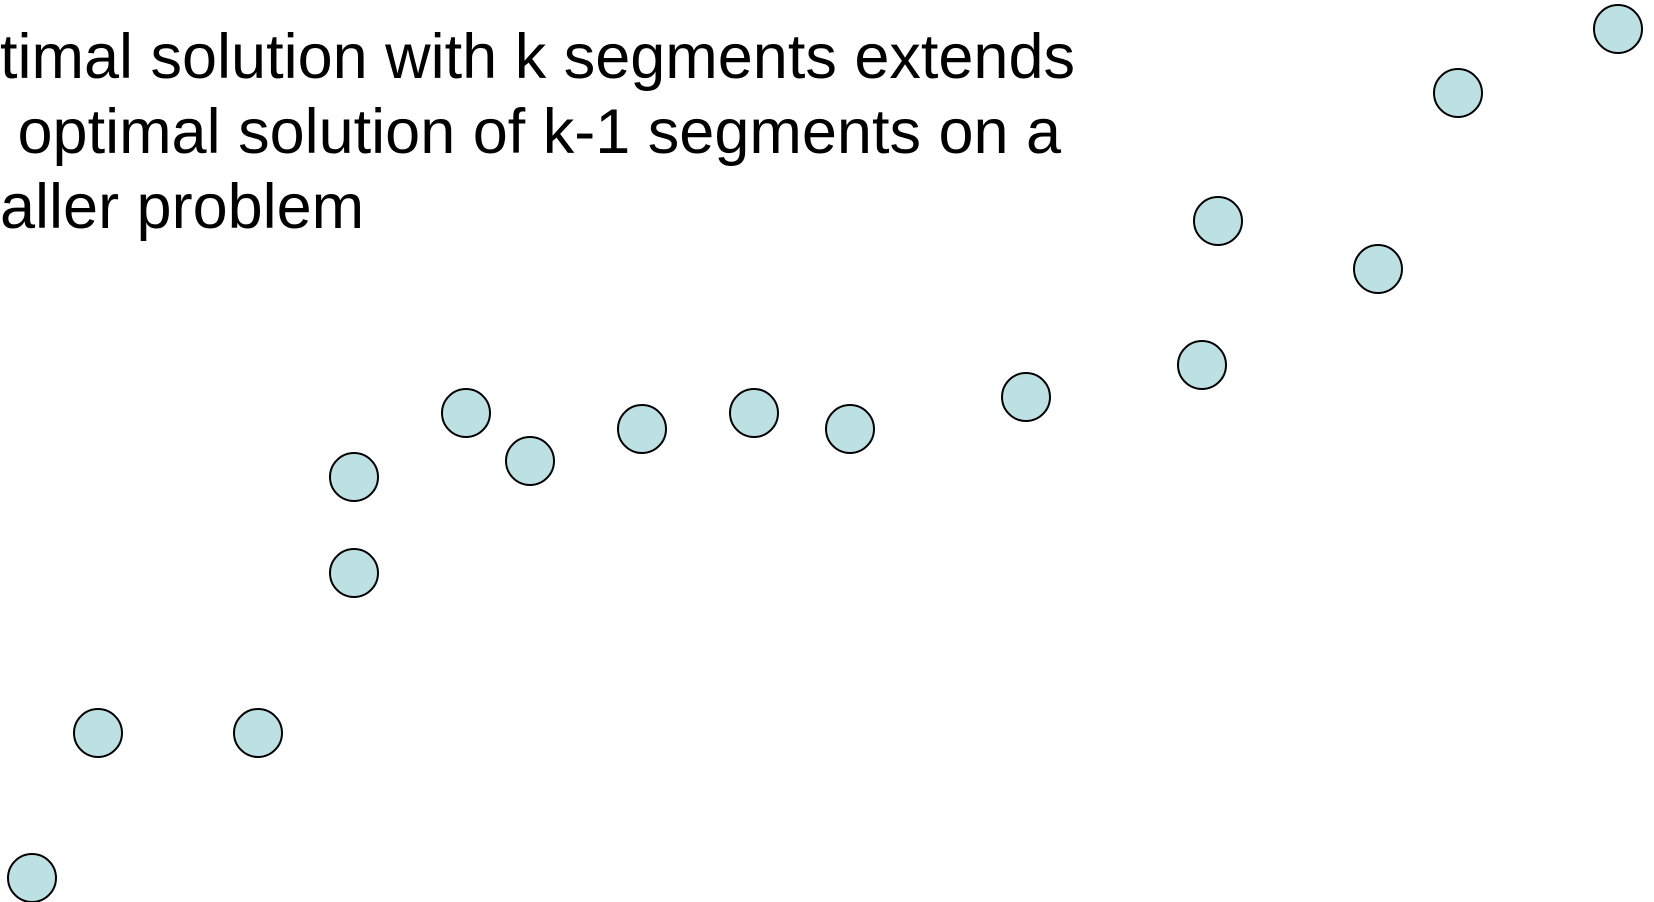 The width and height of the screenshot is (1654, 902). Describe the element at coordinates (182, 207) in the screenshot. I see `statement-line-3: aller problem` at that location.